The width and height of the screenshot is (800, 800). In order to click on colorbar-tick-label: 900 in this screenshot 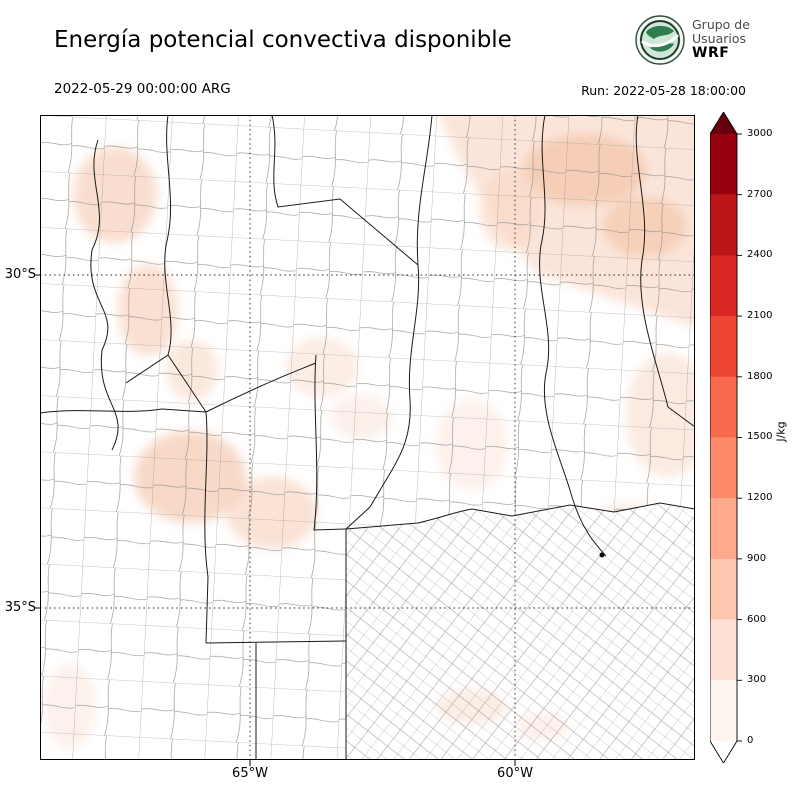, I will do `click(757, 558)`.